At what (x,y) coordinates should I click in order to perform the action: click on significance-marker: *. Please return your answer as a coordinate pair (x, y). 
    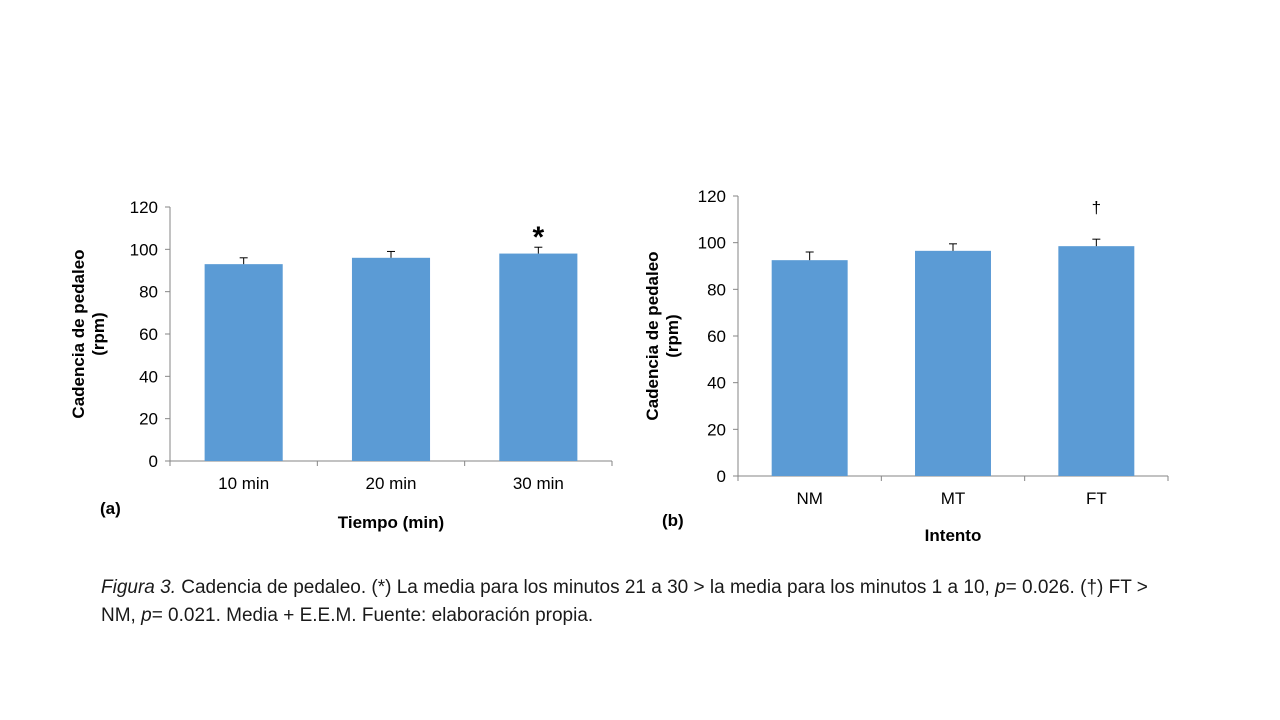
    Looking at the image, I should click on (538, 237).